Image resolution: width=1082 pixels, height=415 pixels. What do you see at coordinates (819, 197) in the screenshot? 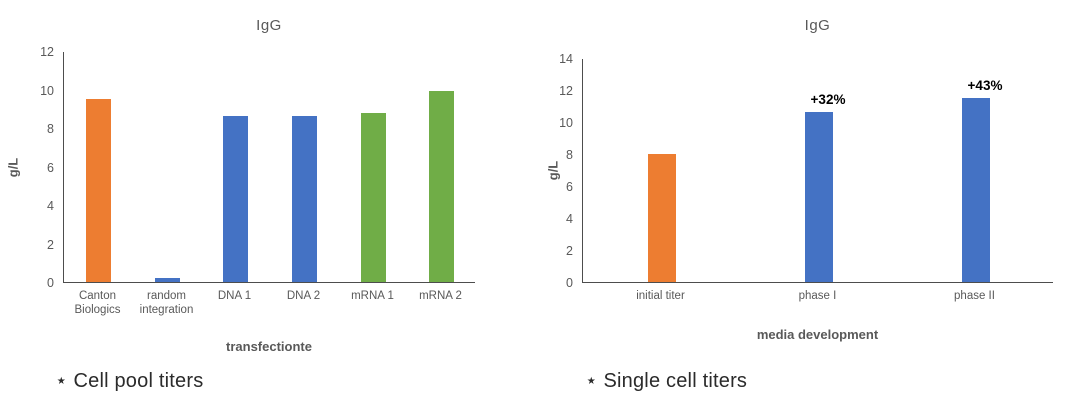
I see `bar-phase-i` at bounding box center [819, 197].